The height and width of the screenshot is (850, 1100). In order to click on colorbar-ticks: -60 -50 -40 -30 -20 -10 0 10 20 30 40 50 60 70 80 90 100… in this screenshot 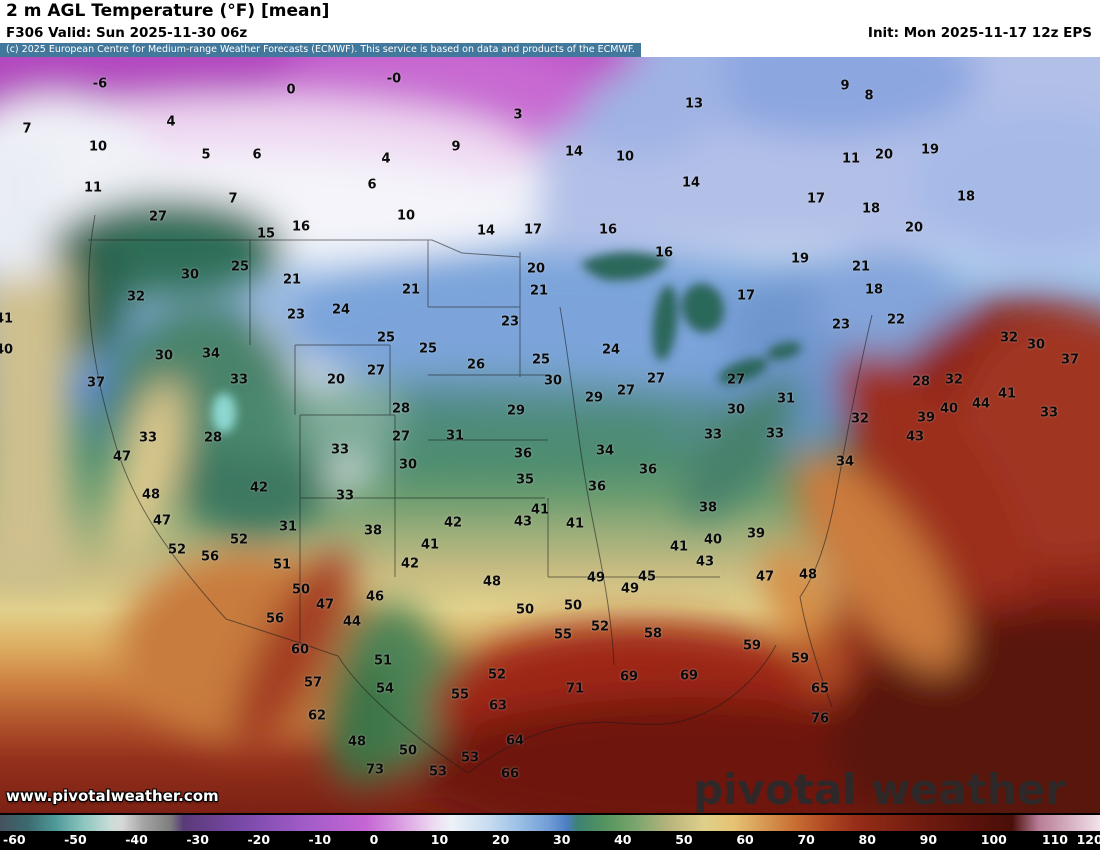, I will do `click(550, 840)`.